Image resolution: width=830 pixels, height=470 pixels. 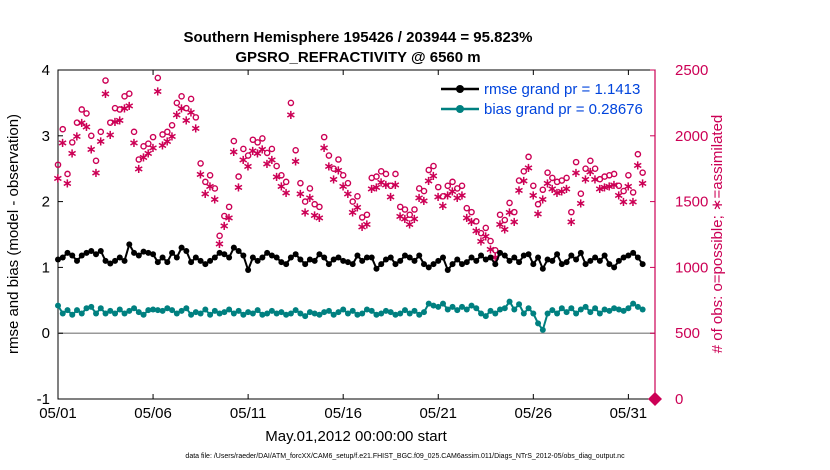 I want to click on legend-rmse-label: rmse grand pr = 1.1413, so click(x=562, y=89).